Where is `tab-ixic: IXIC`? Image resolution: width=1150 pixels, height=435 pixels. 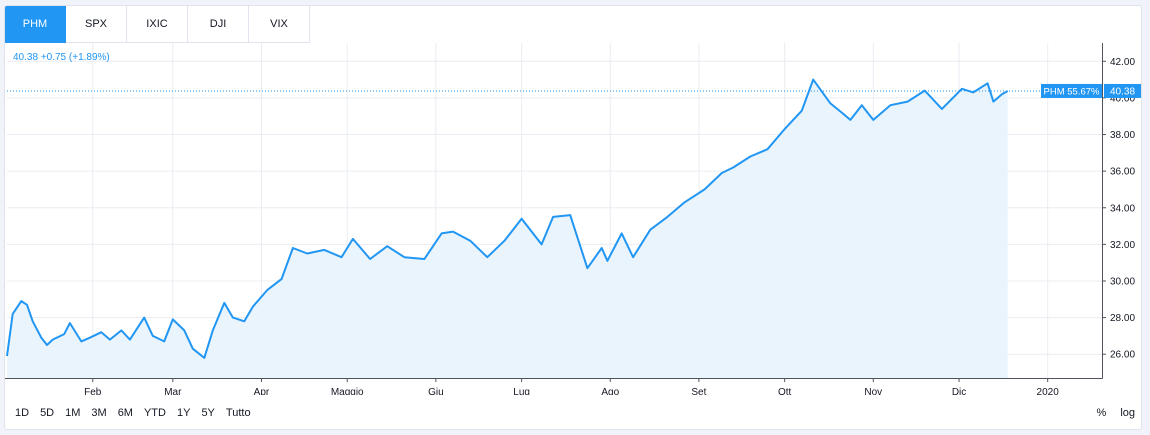 tab-ixic: IXIC is located at coordinates (157, 24).